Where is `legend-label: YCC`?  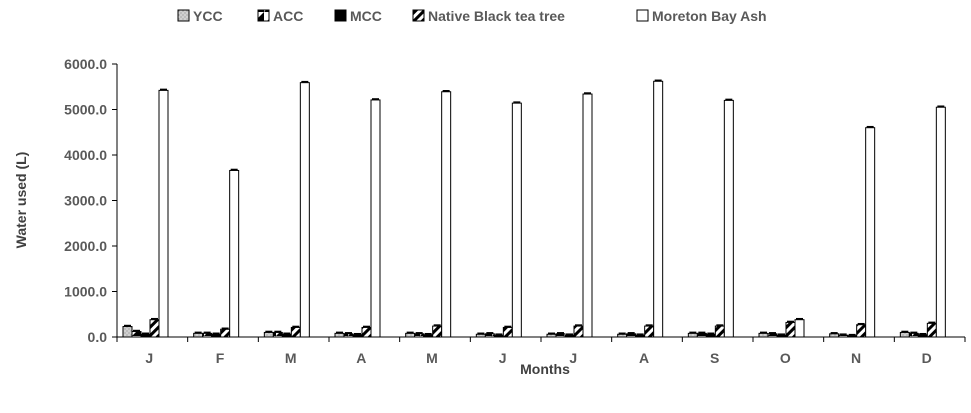
legend-label: YCC is located at coordinates (208, 16).